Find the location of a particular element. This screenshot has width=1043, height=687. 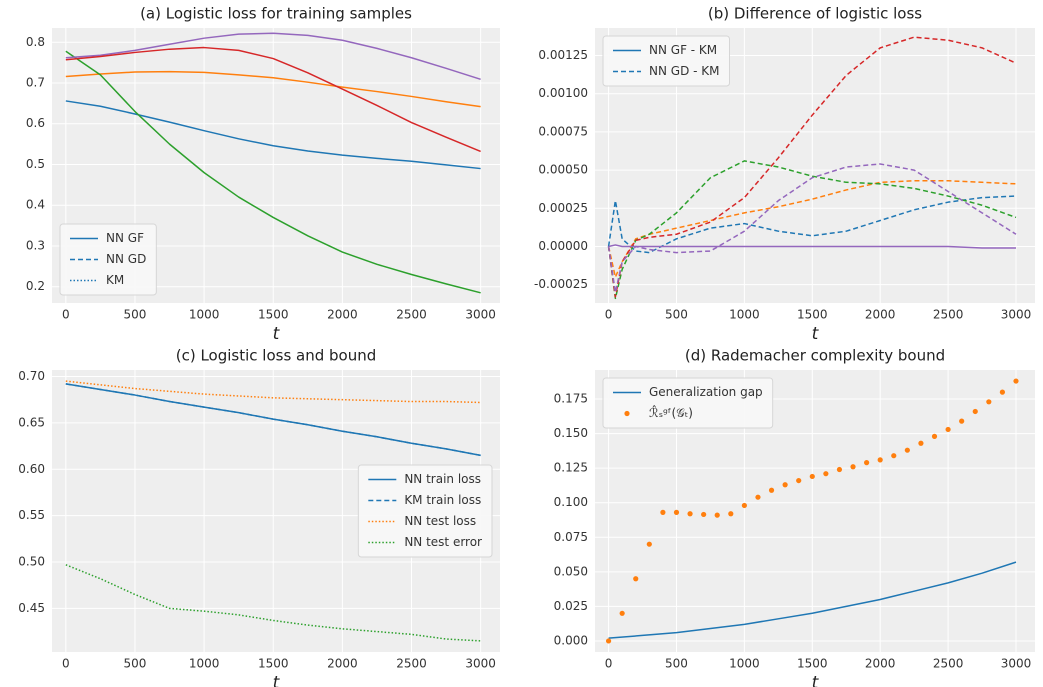

chart-title: (a) Logistic loss for training samples is located at coordinates (276, 14).